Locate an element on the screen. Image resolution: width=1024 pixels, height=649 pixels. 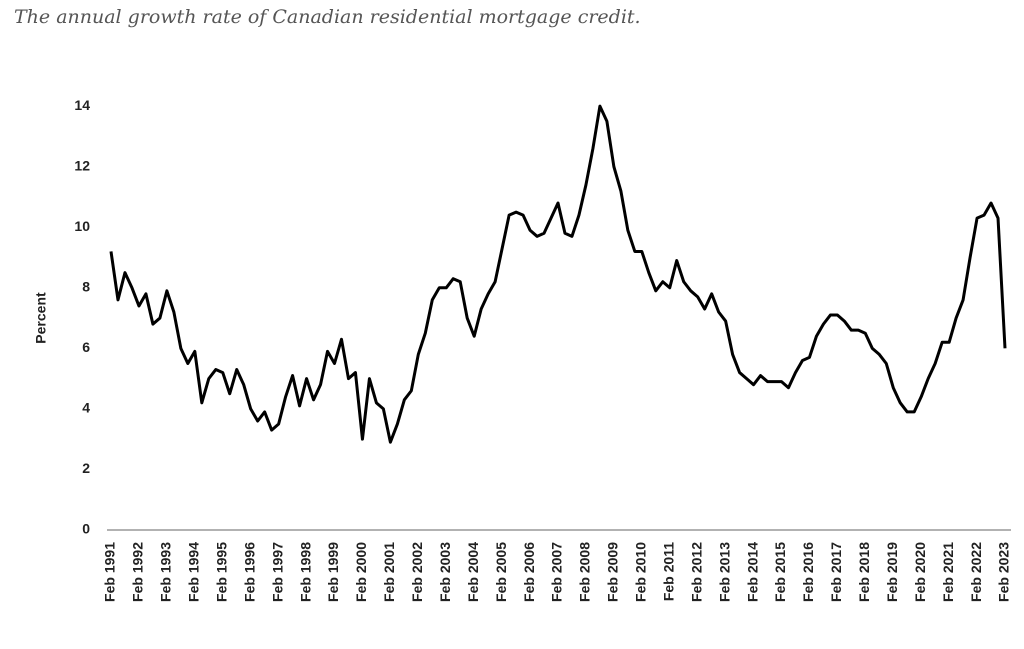
x-tick-label: Feb 2020 is located at coordinates (920, 572).